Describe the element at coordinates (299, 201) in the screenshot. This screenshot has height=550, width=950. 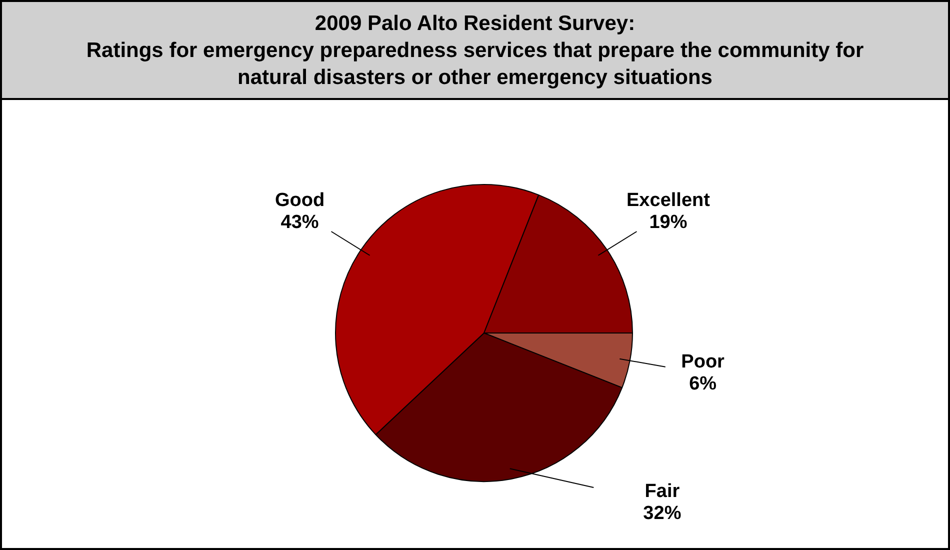
I see `slice-label: Good` at that location.